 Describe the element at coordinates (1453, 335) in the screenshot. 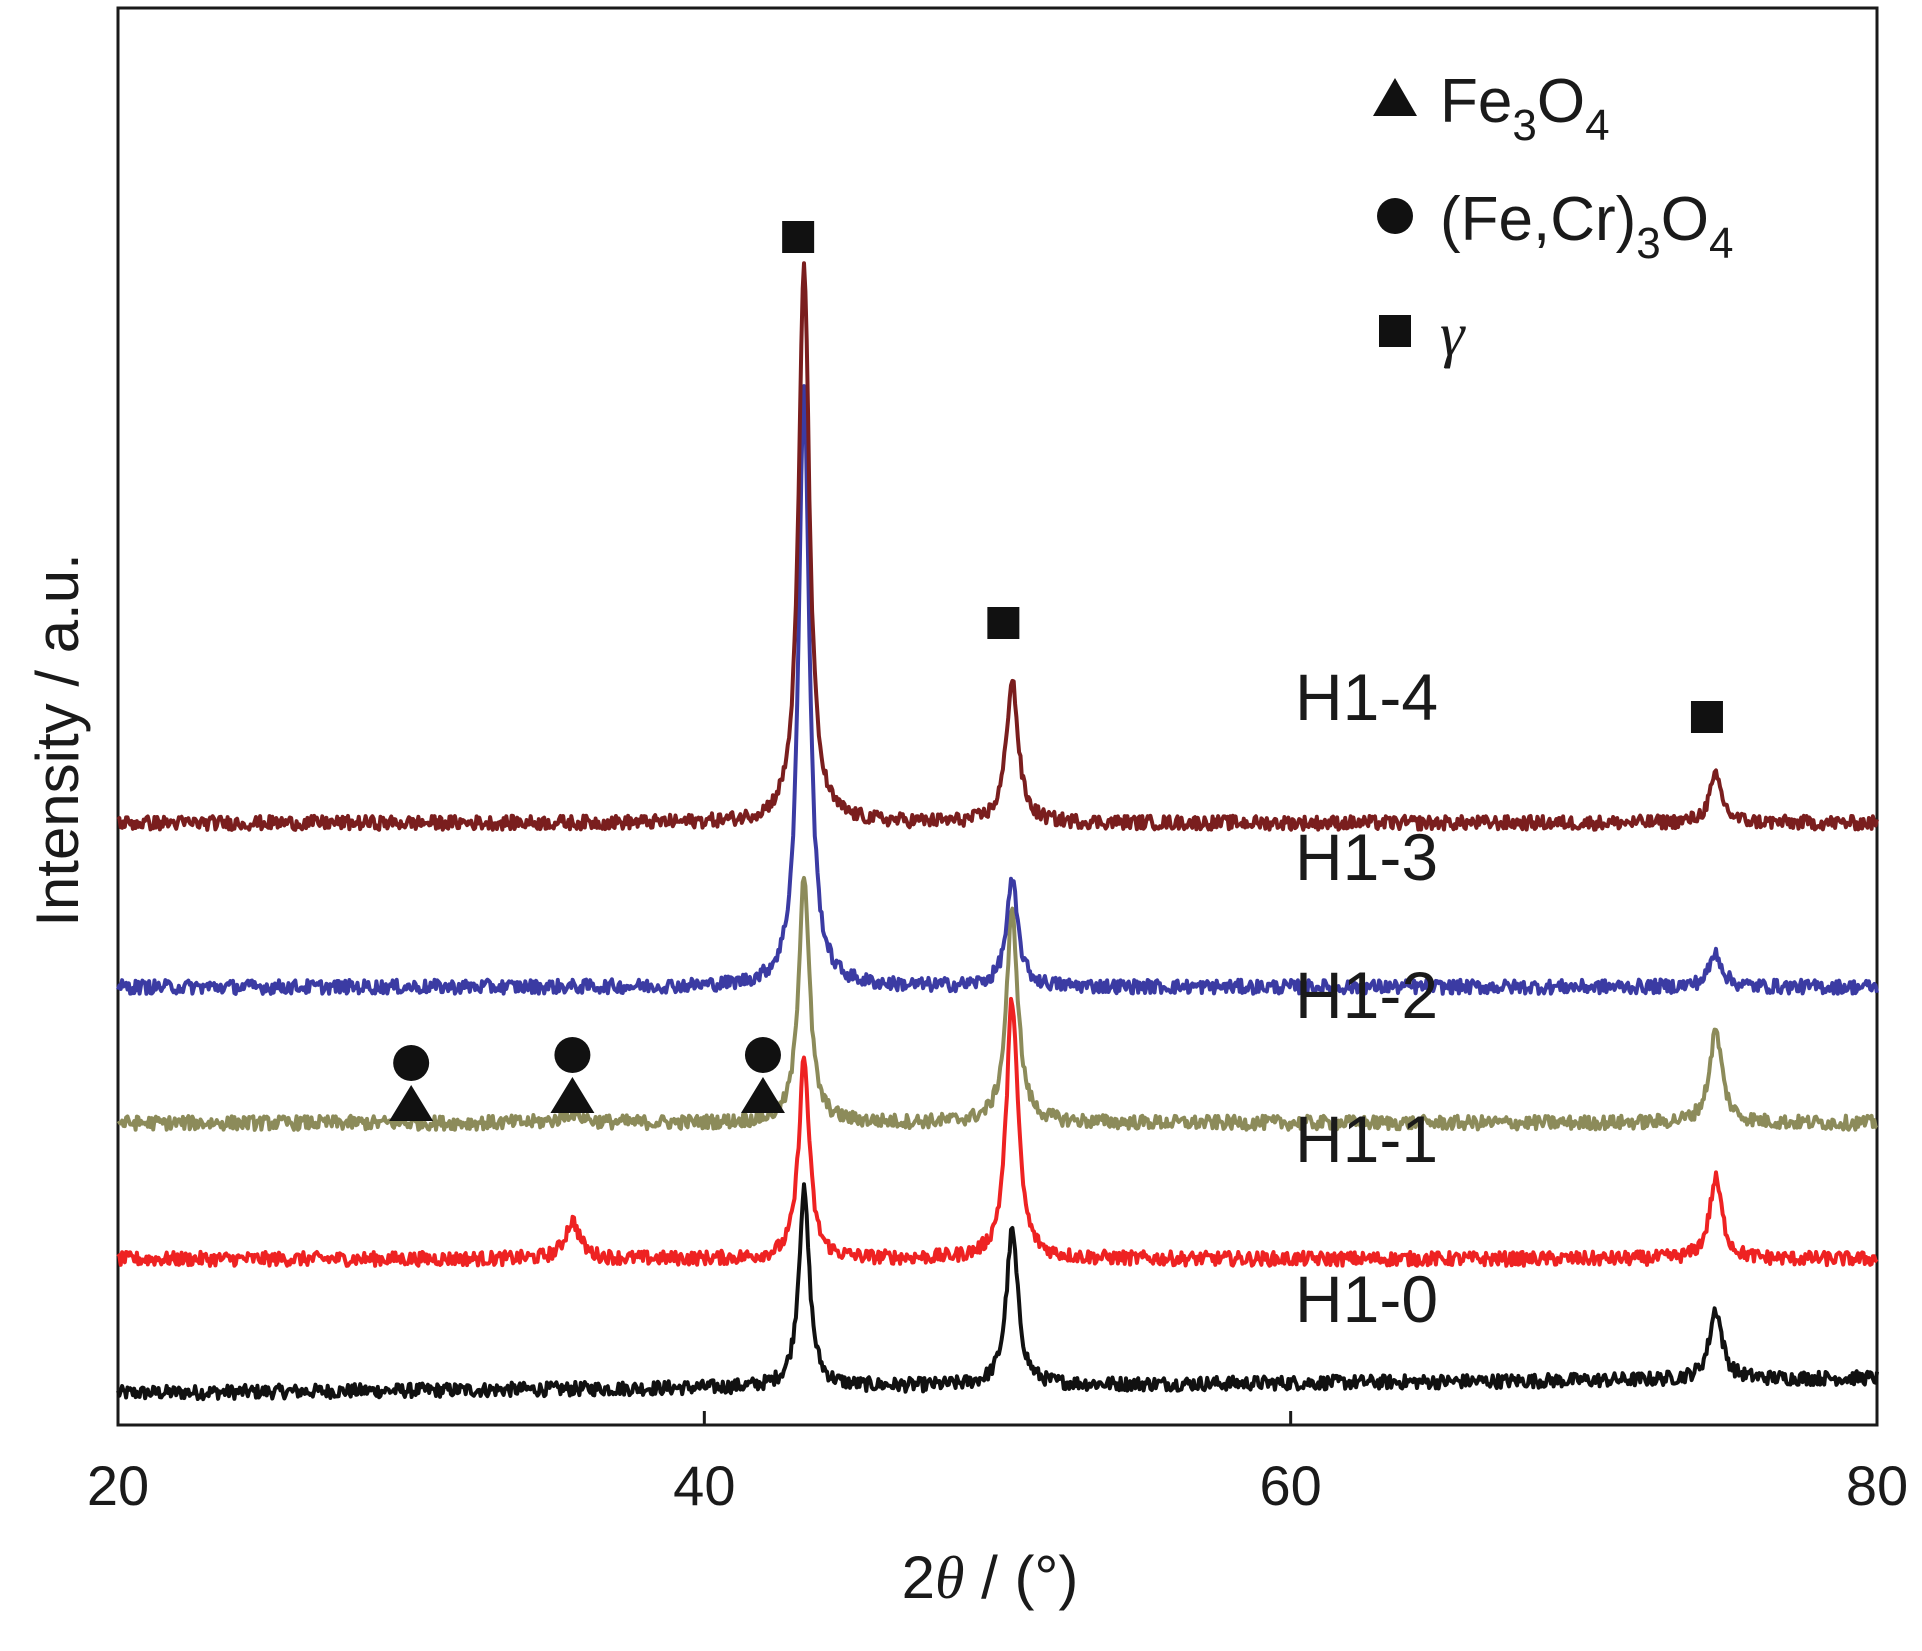

I see `legend-entry-label: γ` at that location.